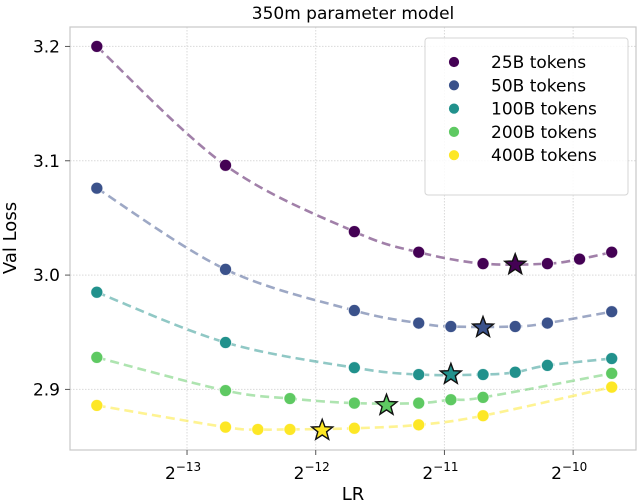  Describe the element at coordinates (544, 110) in the screenshot. I see `legend-label: 100B tokens` at that location.